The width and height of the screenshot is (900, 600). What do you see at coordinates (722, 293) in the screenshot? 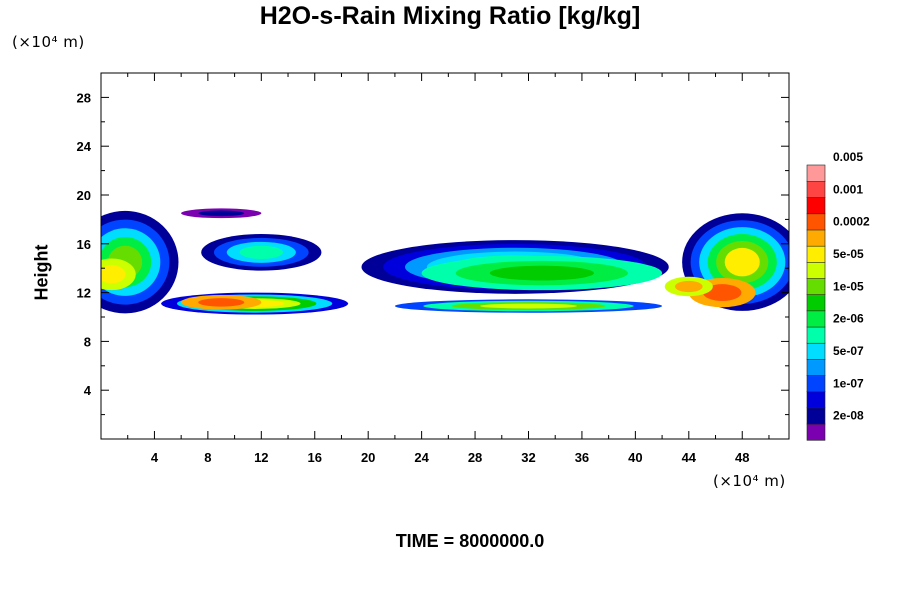
I see `right-edge-core` at bounding box center [722, 293].